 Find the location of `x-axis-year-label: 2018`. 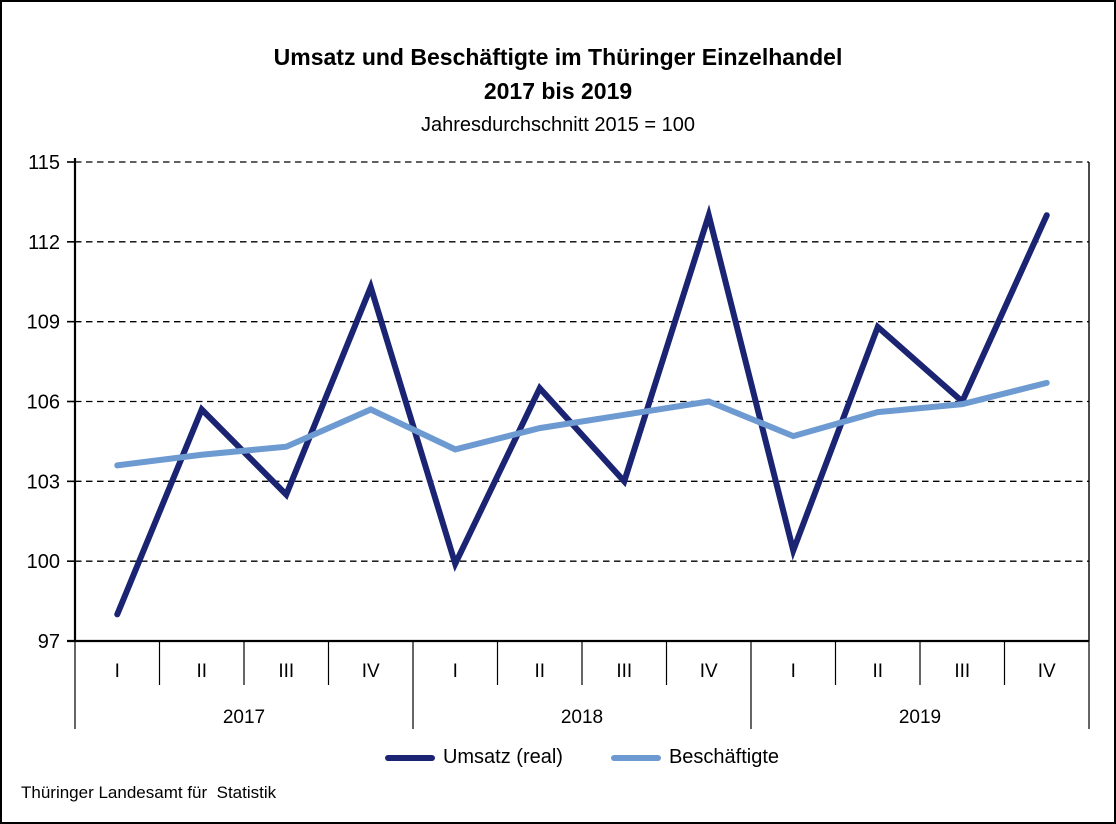

x-axis-year-label: 2018 is located at coordinates (582, 717).